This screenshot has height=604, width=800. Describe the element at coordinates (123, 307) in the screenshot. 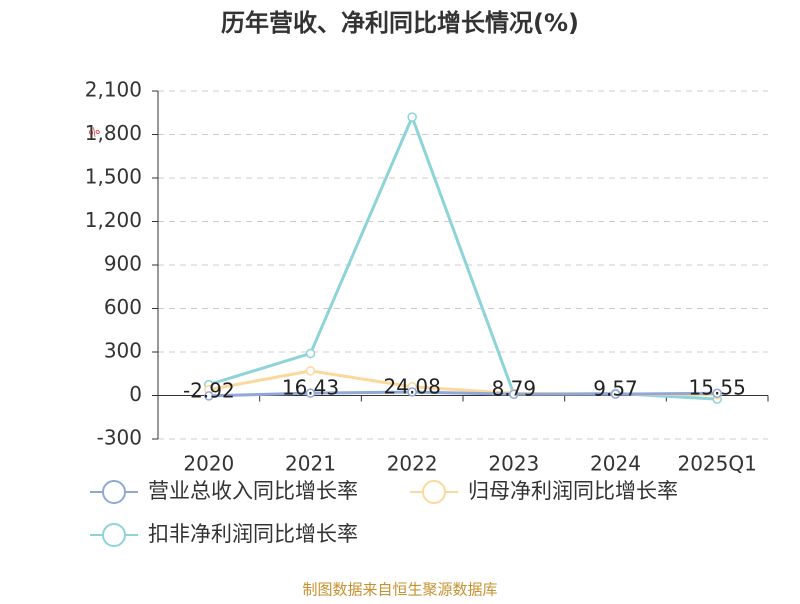

I see `y-tick-label: 600` at that location.